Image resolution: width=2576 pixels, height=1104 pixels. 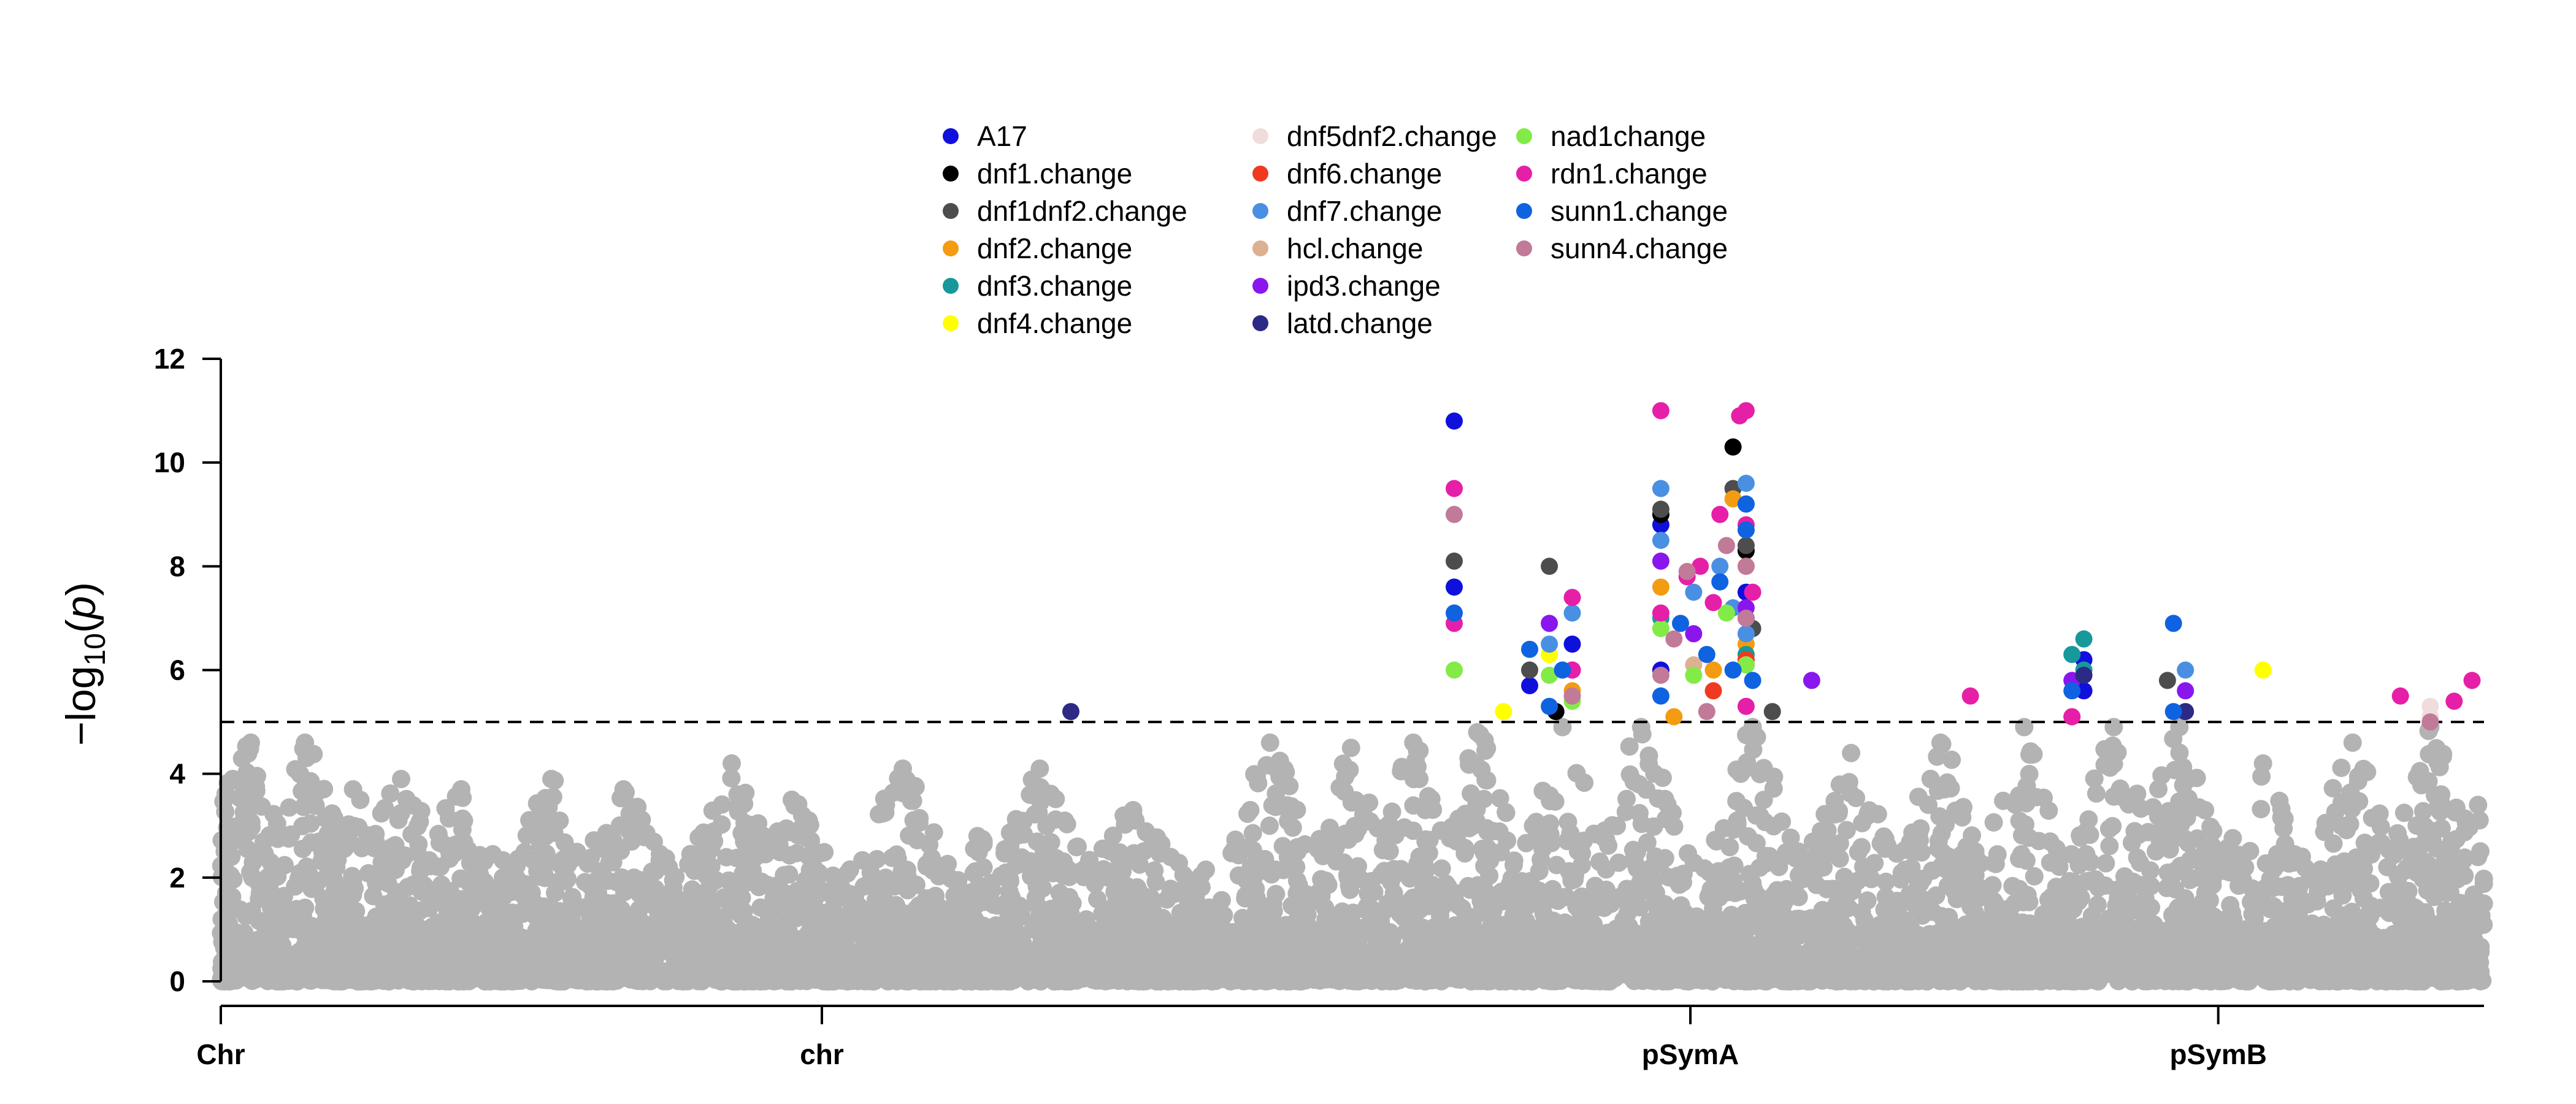 I want to click on legend-label: A17, so click(x=1002, y=136).